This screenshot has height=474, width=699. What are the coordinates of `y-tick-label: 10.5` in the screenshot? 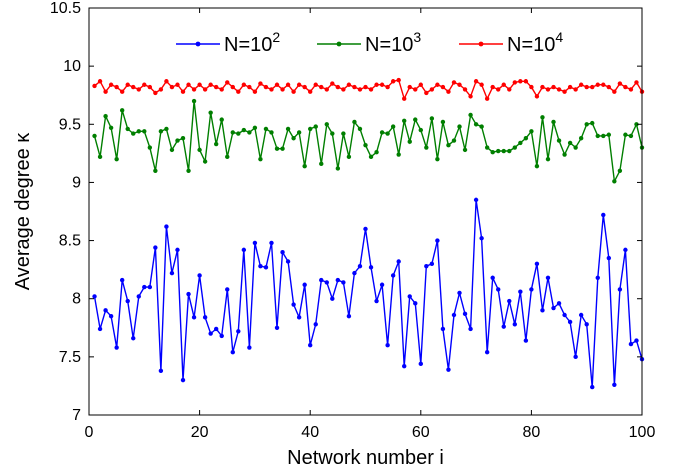 It's located at (65, 8).